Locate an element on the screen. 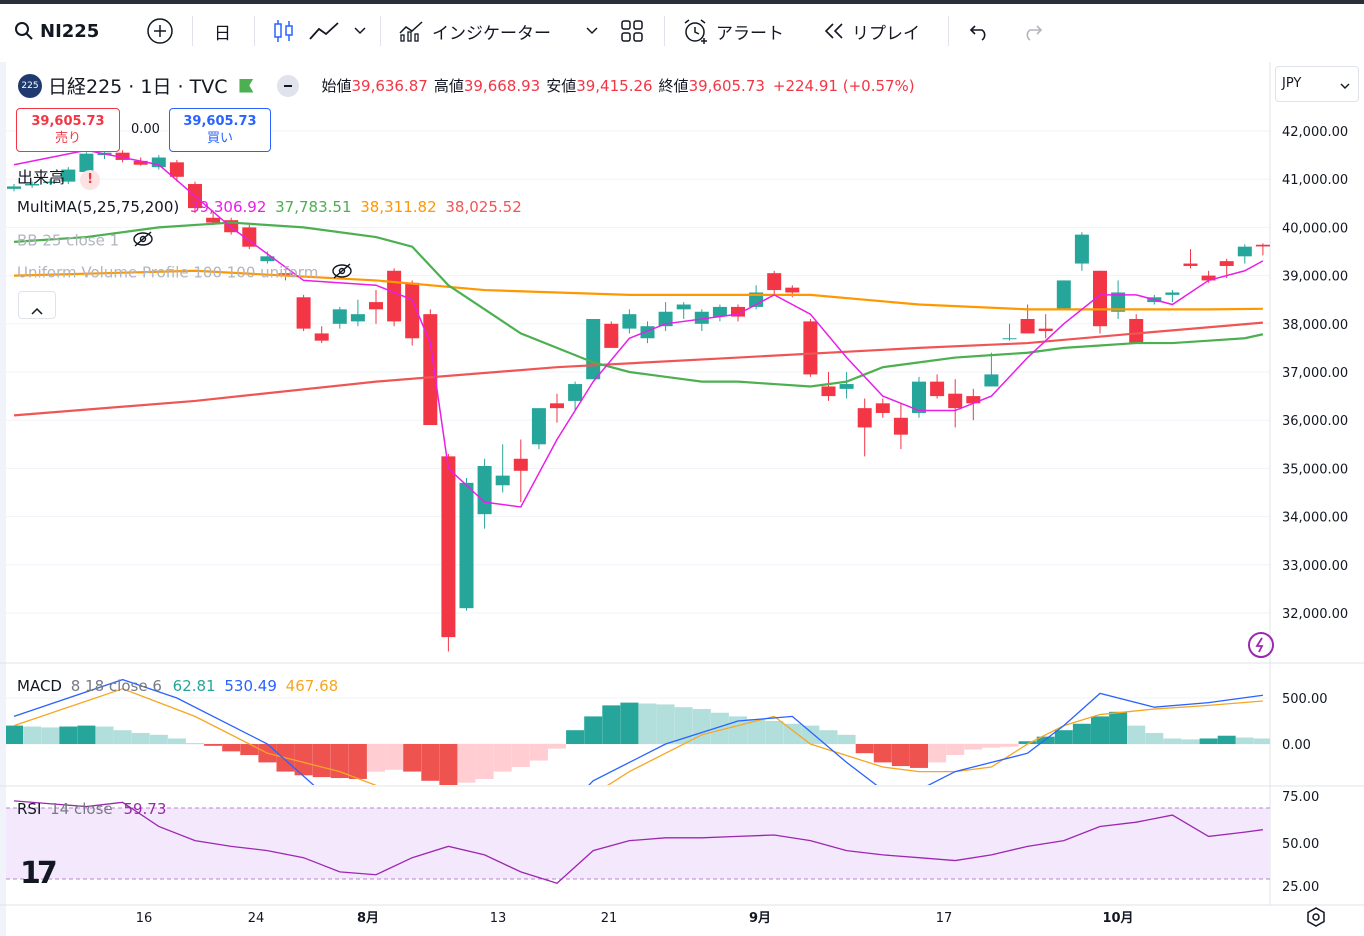 The width and height of the screenshot is (1364, 936). macd-signal-value: 467.68 is located at coordinates (312, 686).